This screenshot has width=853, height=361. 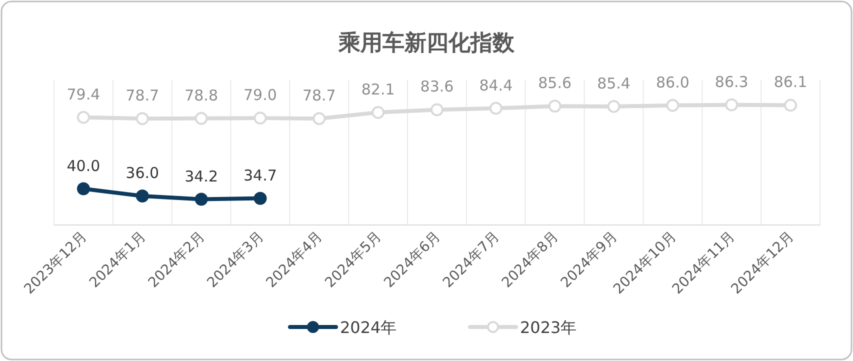 I want to click on data-label: 36.0, so click(x=143, y=173).